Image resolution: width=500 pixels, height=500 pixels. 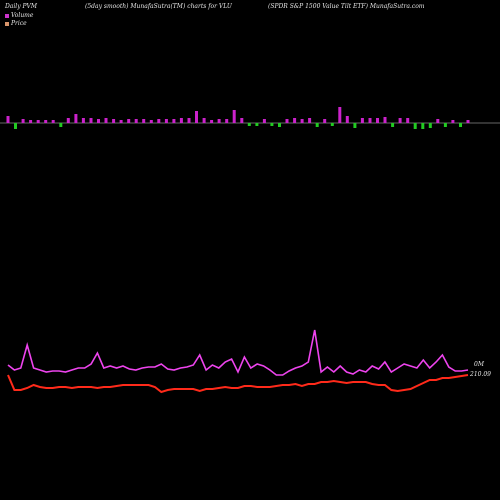 I want to click on volume-last-label: 0M, so click(x=479, y=364).